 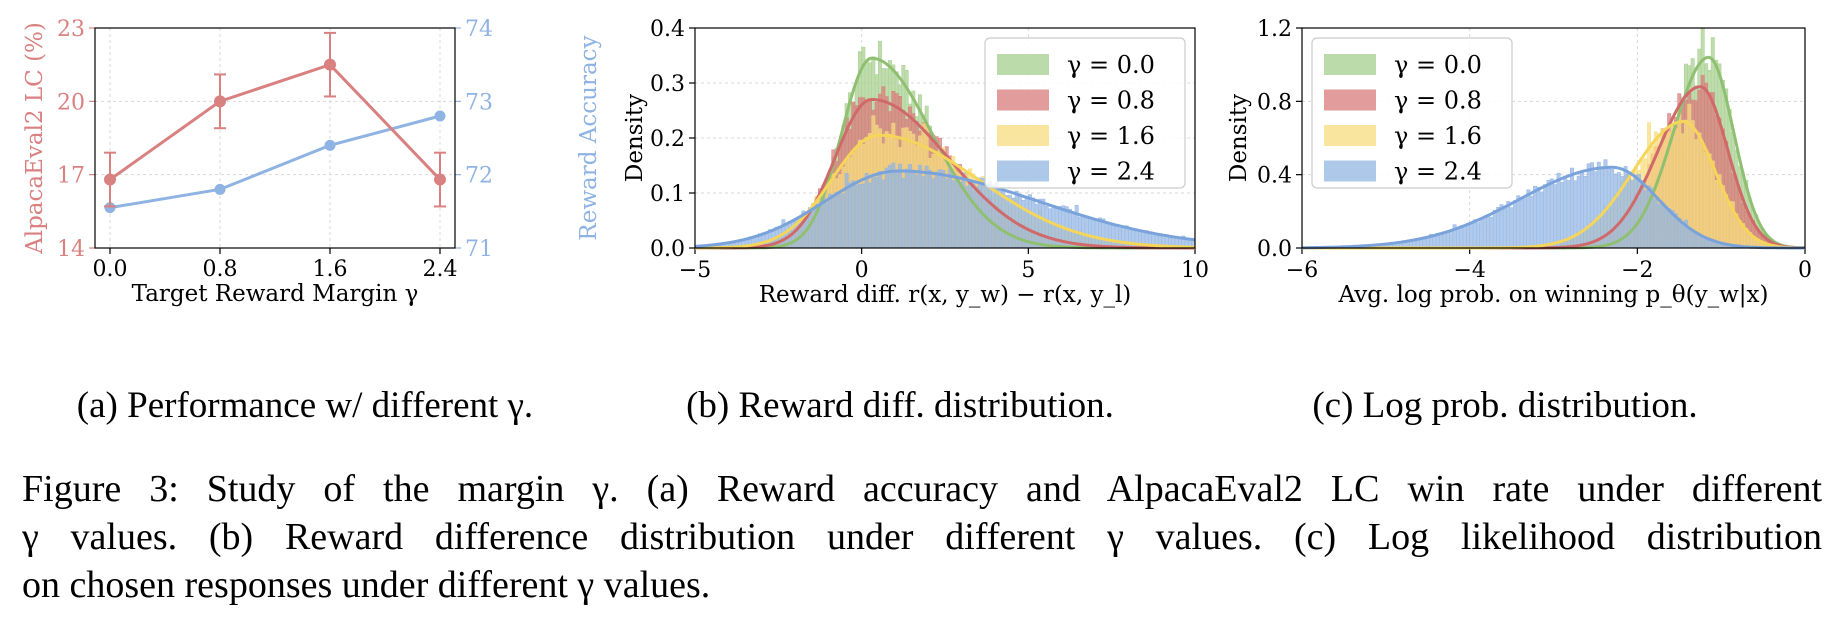 I want to click on subcaption-a: (a) Performance w/ different γ., so click(x=305, y=405).